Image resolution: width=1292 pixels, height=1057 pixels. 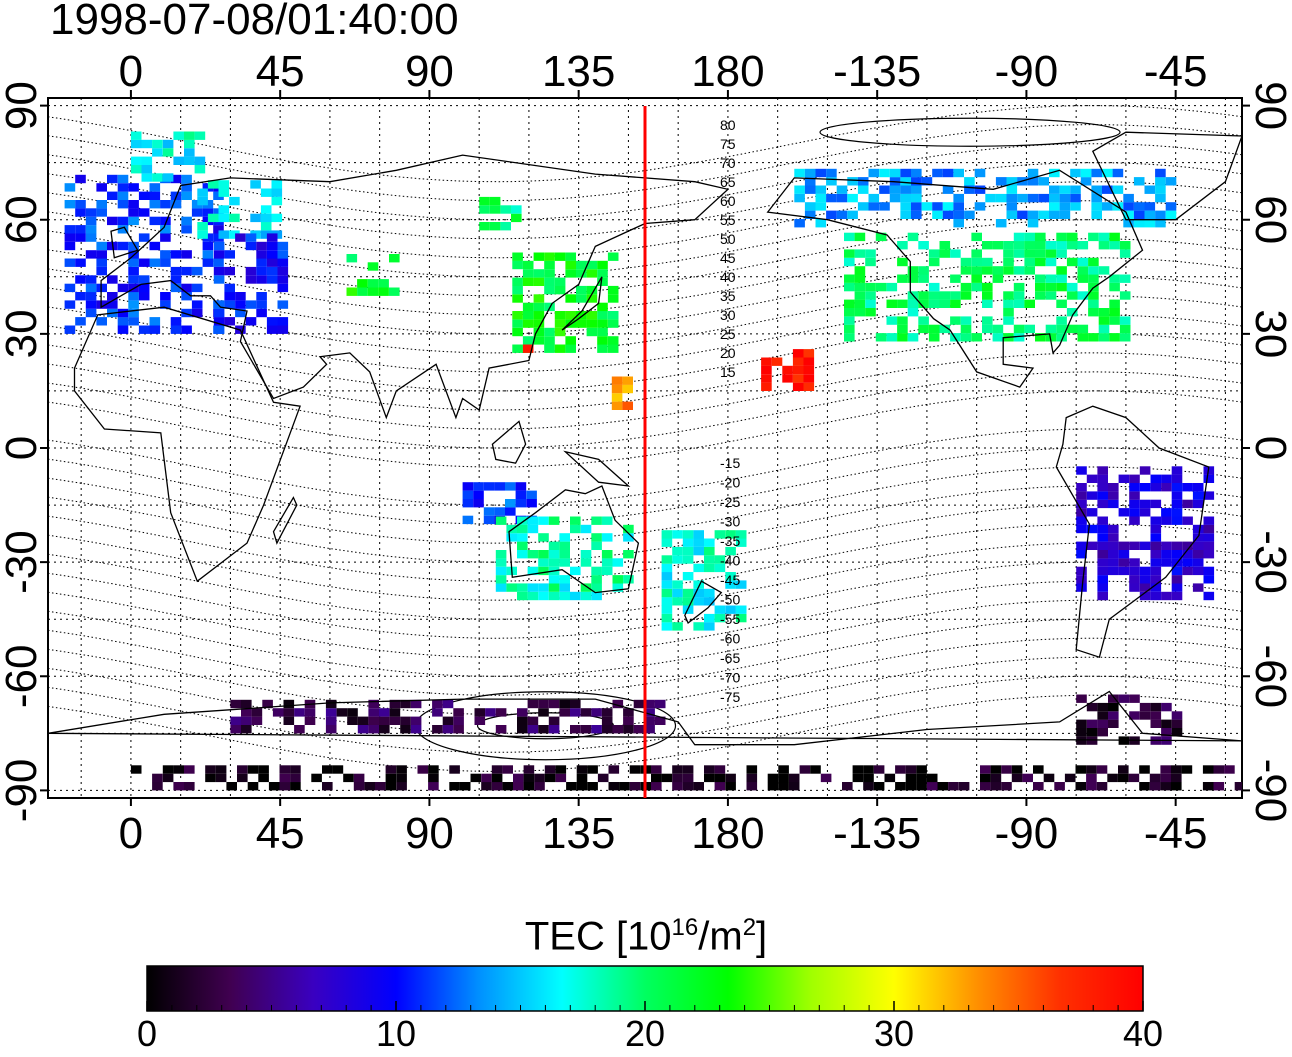 What do you see at coordinates (645, 718) in the screenshot?
I see `antarctica-coast` at bounding box center [645, 718].